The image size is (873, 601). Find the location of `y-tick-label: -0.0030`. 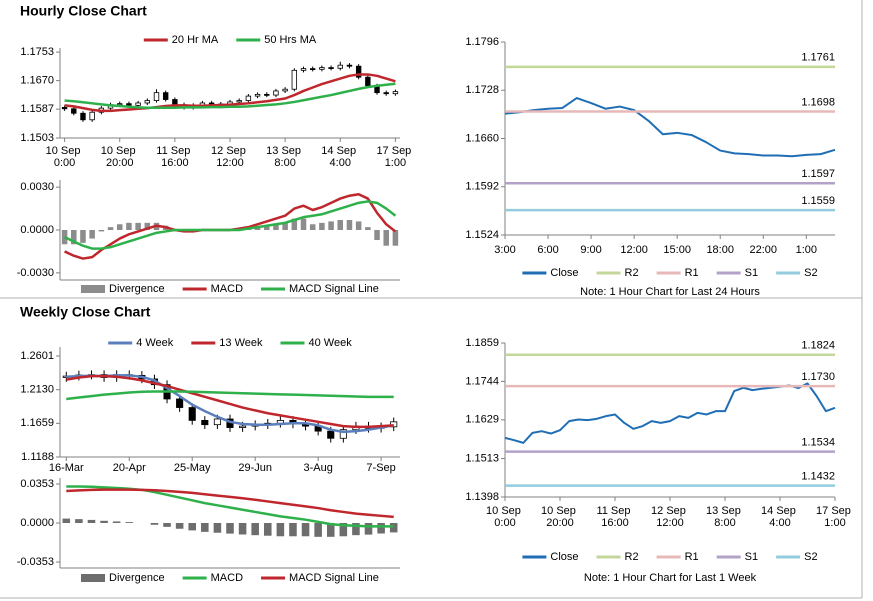

y-tick-label: -0.0030 is located at coordinates (35, 273).